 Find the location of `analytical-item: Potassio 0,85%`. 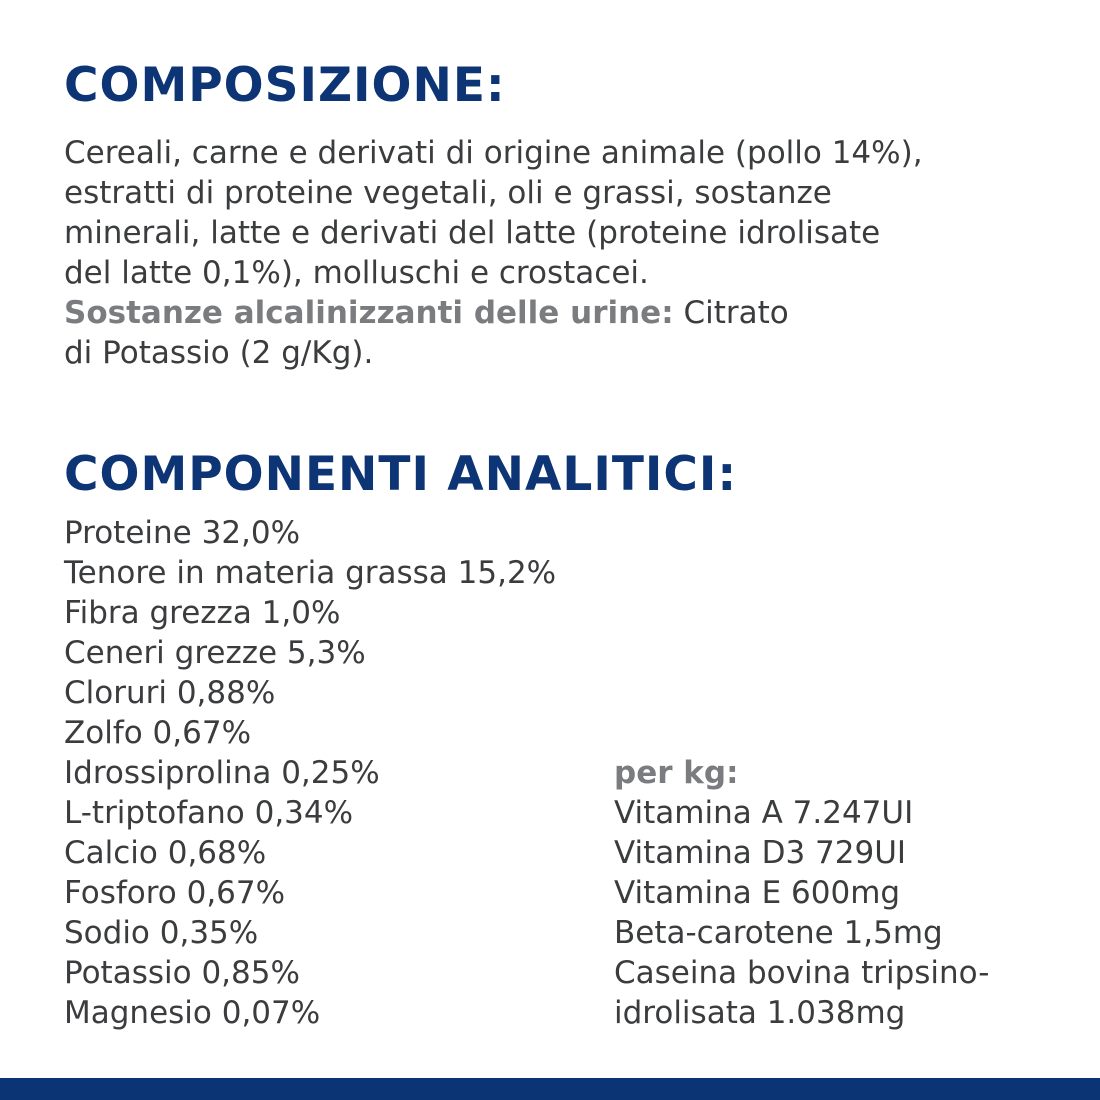

analytical-item: Potassio 0,85% is located at coordinates (182, 973).